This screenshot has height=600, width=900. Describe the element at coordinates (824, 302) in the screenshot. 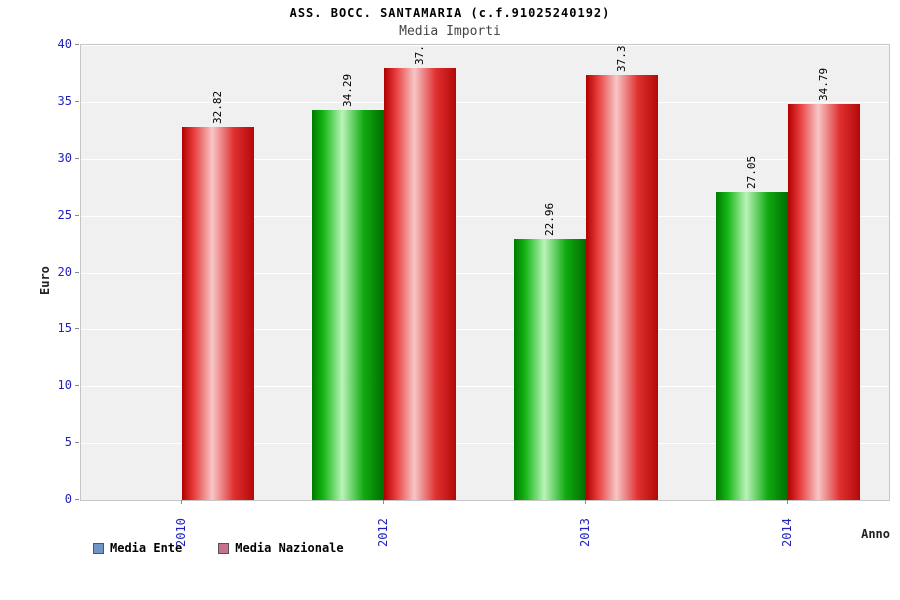

I see `bar-media-nazionale-2014` at that location.